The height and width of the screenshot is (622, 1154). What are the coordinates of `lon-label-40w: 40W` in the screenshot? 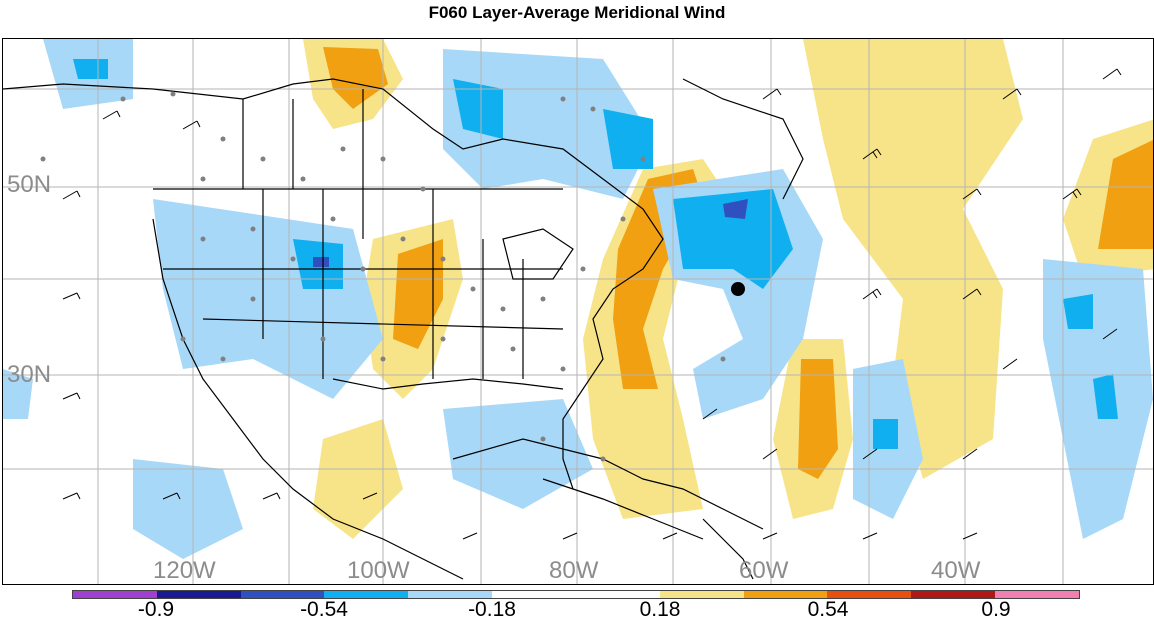 It's located at (956, 570).